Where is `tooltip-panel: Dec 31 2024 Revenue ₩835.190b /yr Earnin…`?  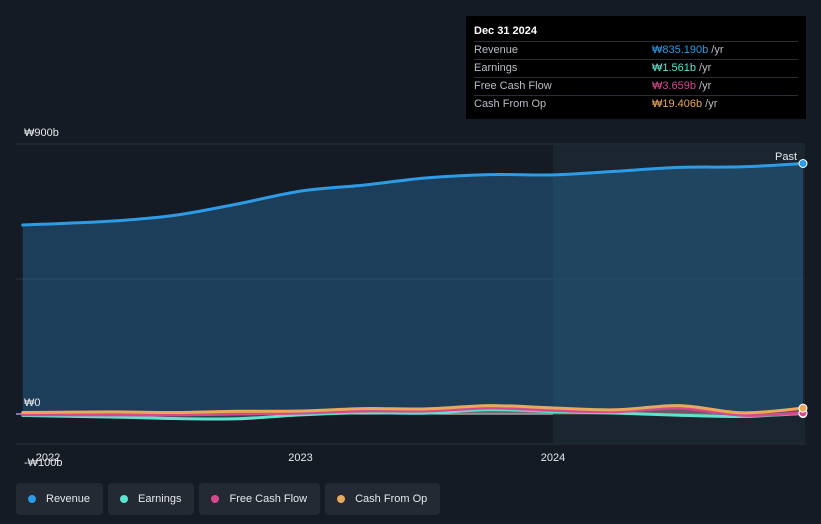
tooltip-panel: Dec 31 2024 Revenue ₩835.190b /yr Earnin… is located at coordinates (636, 67).